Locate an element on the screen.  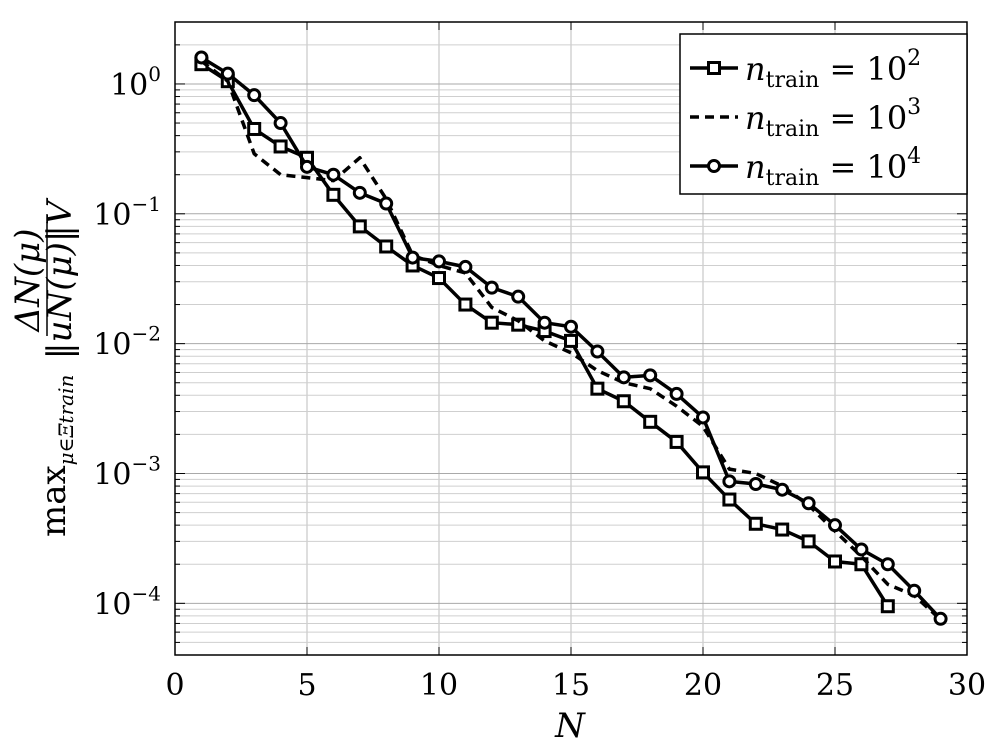
x-tick-label: 20 is located at coordinates (703, 685).